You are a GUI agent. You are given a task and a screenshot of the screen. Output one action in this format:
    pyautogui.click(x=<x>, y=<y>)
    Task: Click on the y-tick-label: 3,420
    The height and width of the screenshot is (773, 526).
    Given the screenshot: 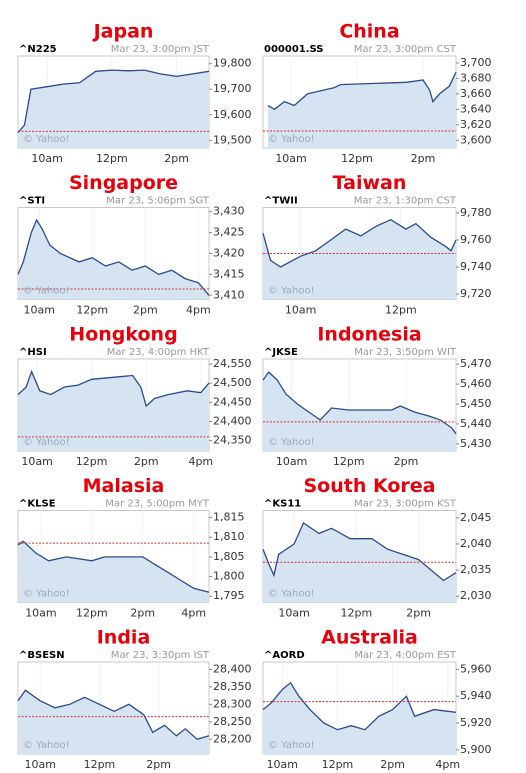 What is the action you would take?
    pyautogui.click(x=229, y=253)
    